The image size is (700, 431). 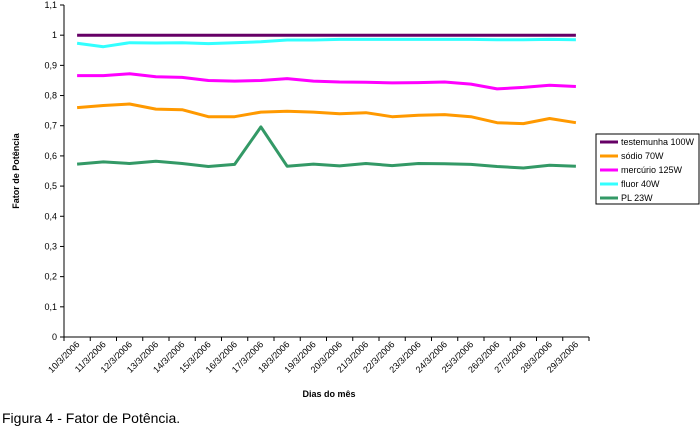 What do you see at coordinates (652, 170) in the screenshot?
I see `legend-label: mercúrio 125W` at bounding box center [652, 170].